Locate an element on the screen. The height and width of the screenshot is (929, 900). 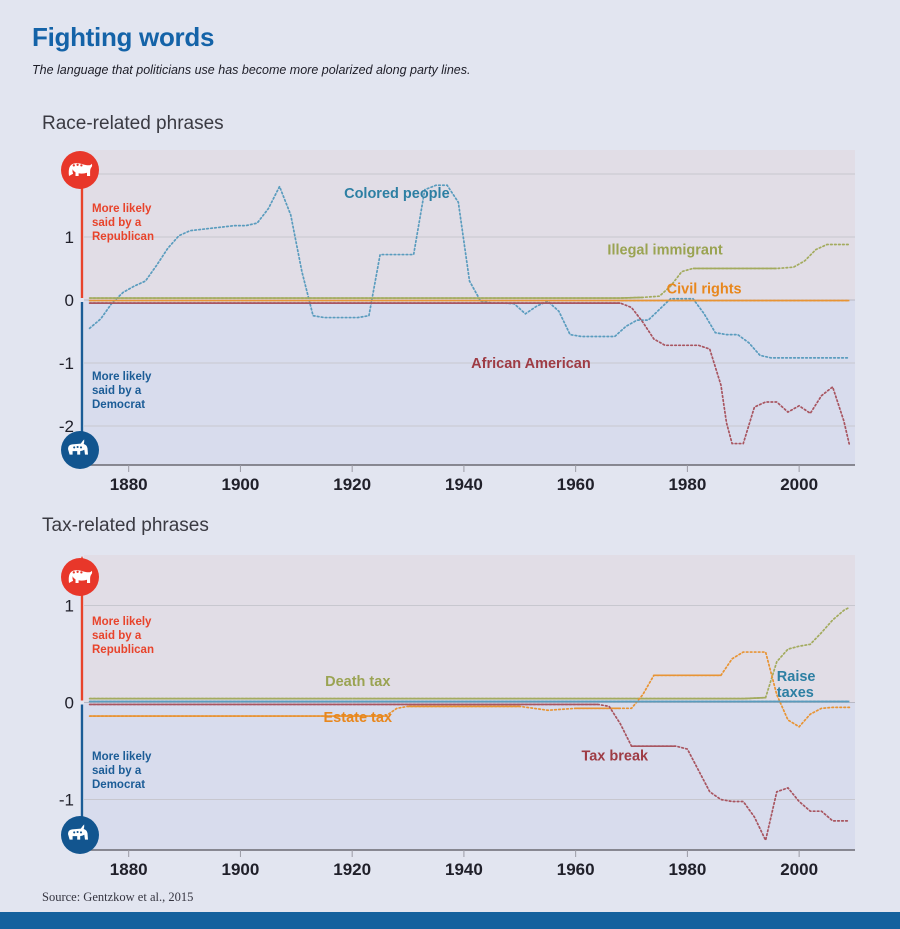
series-african-american is located at coordinates (469, 374).